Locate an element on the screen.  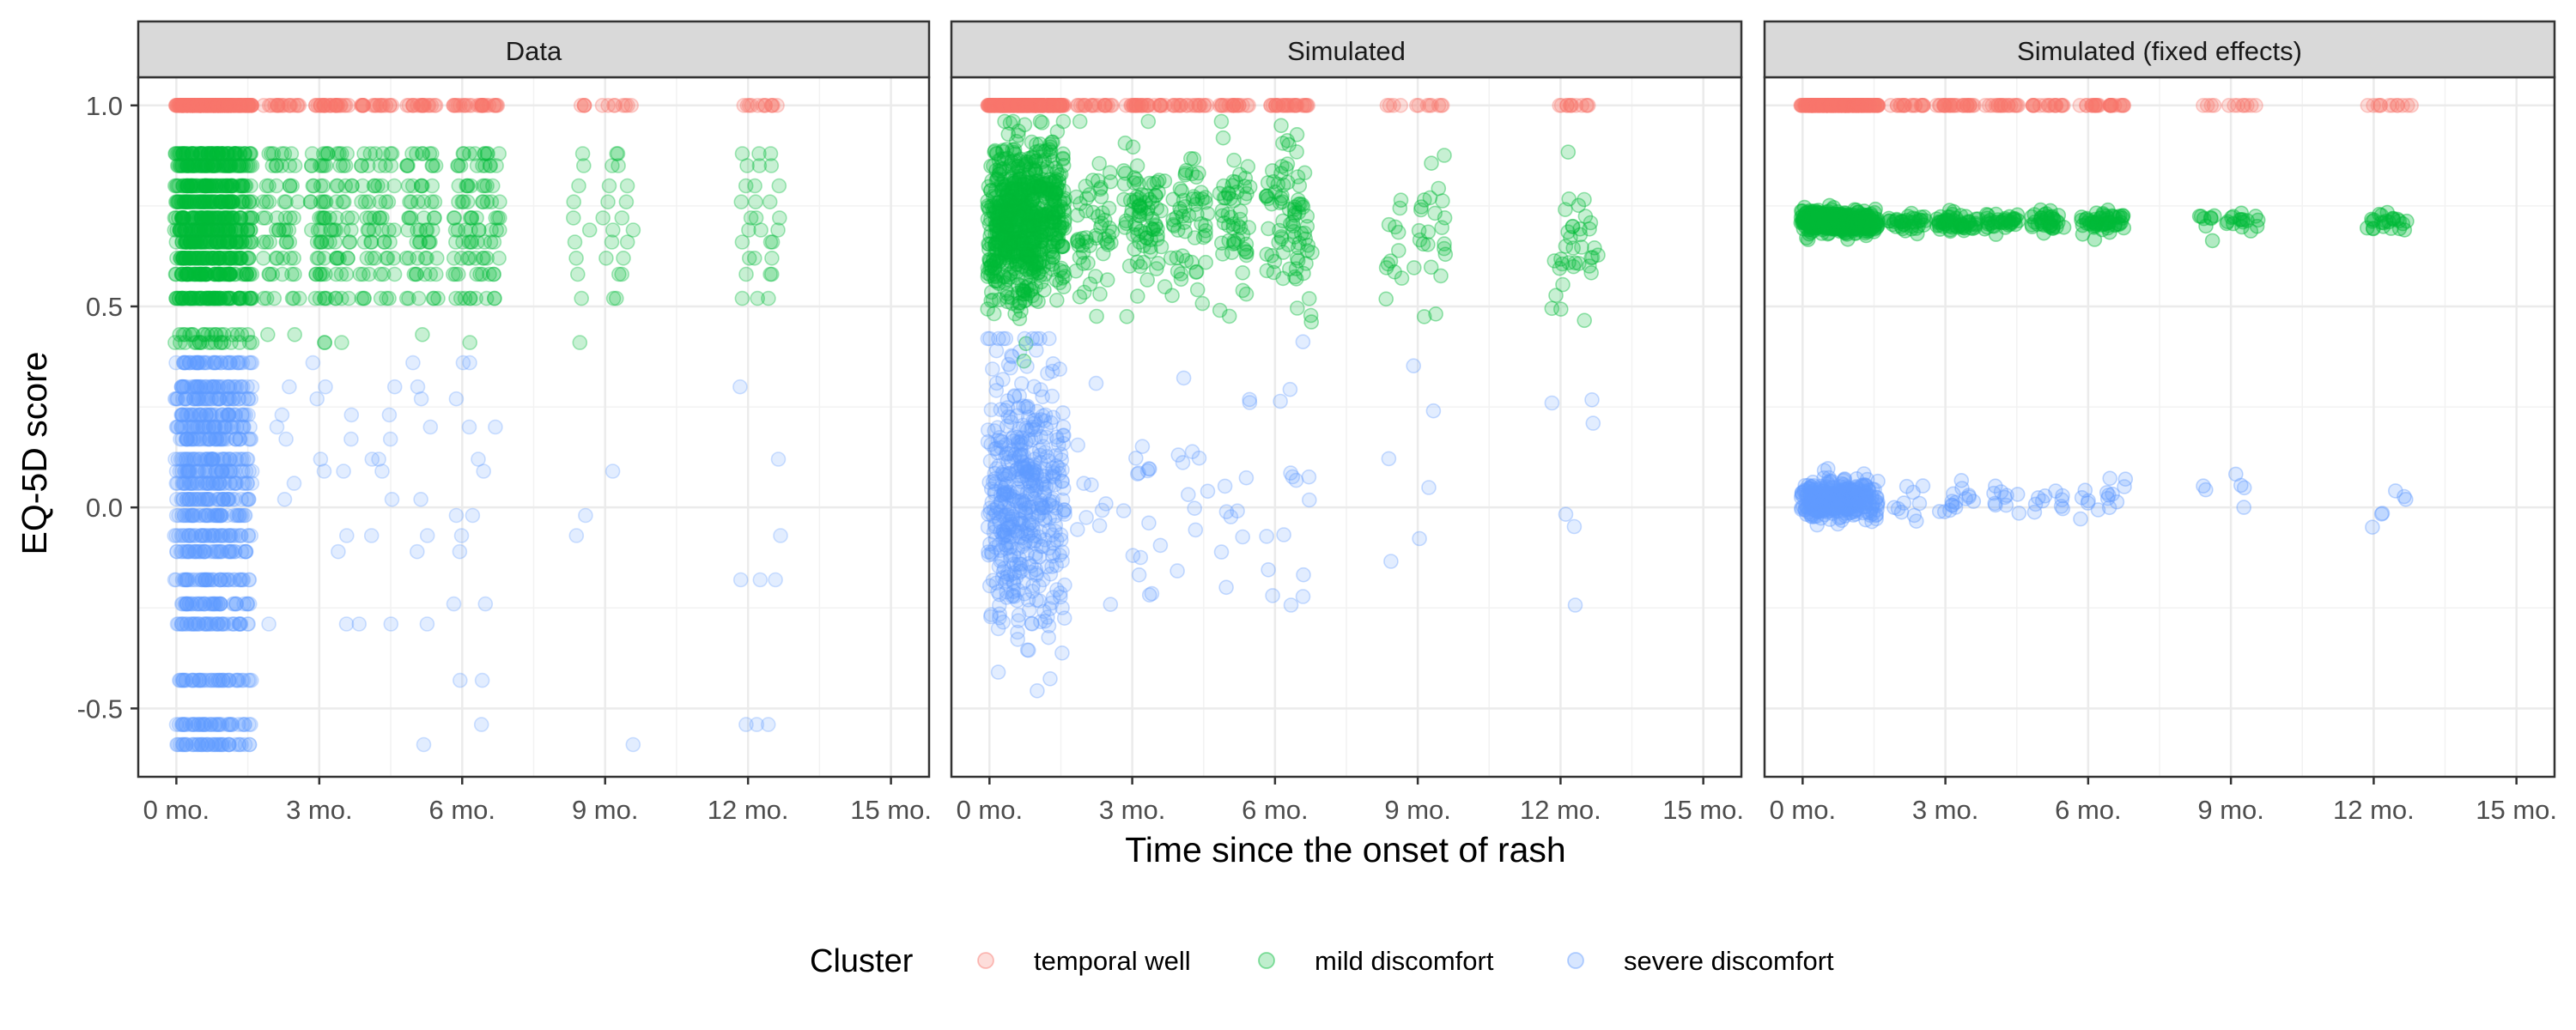
x-tick-label: 6 mo. is located at coordinates (463, 810).